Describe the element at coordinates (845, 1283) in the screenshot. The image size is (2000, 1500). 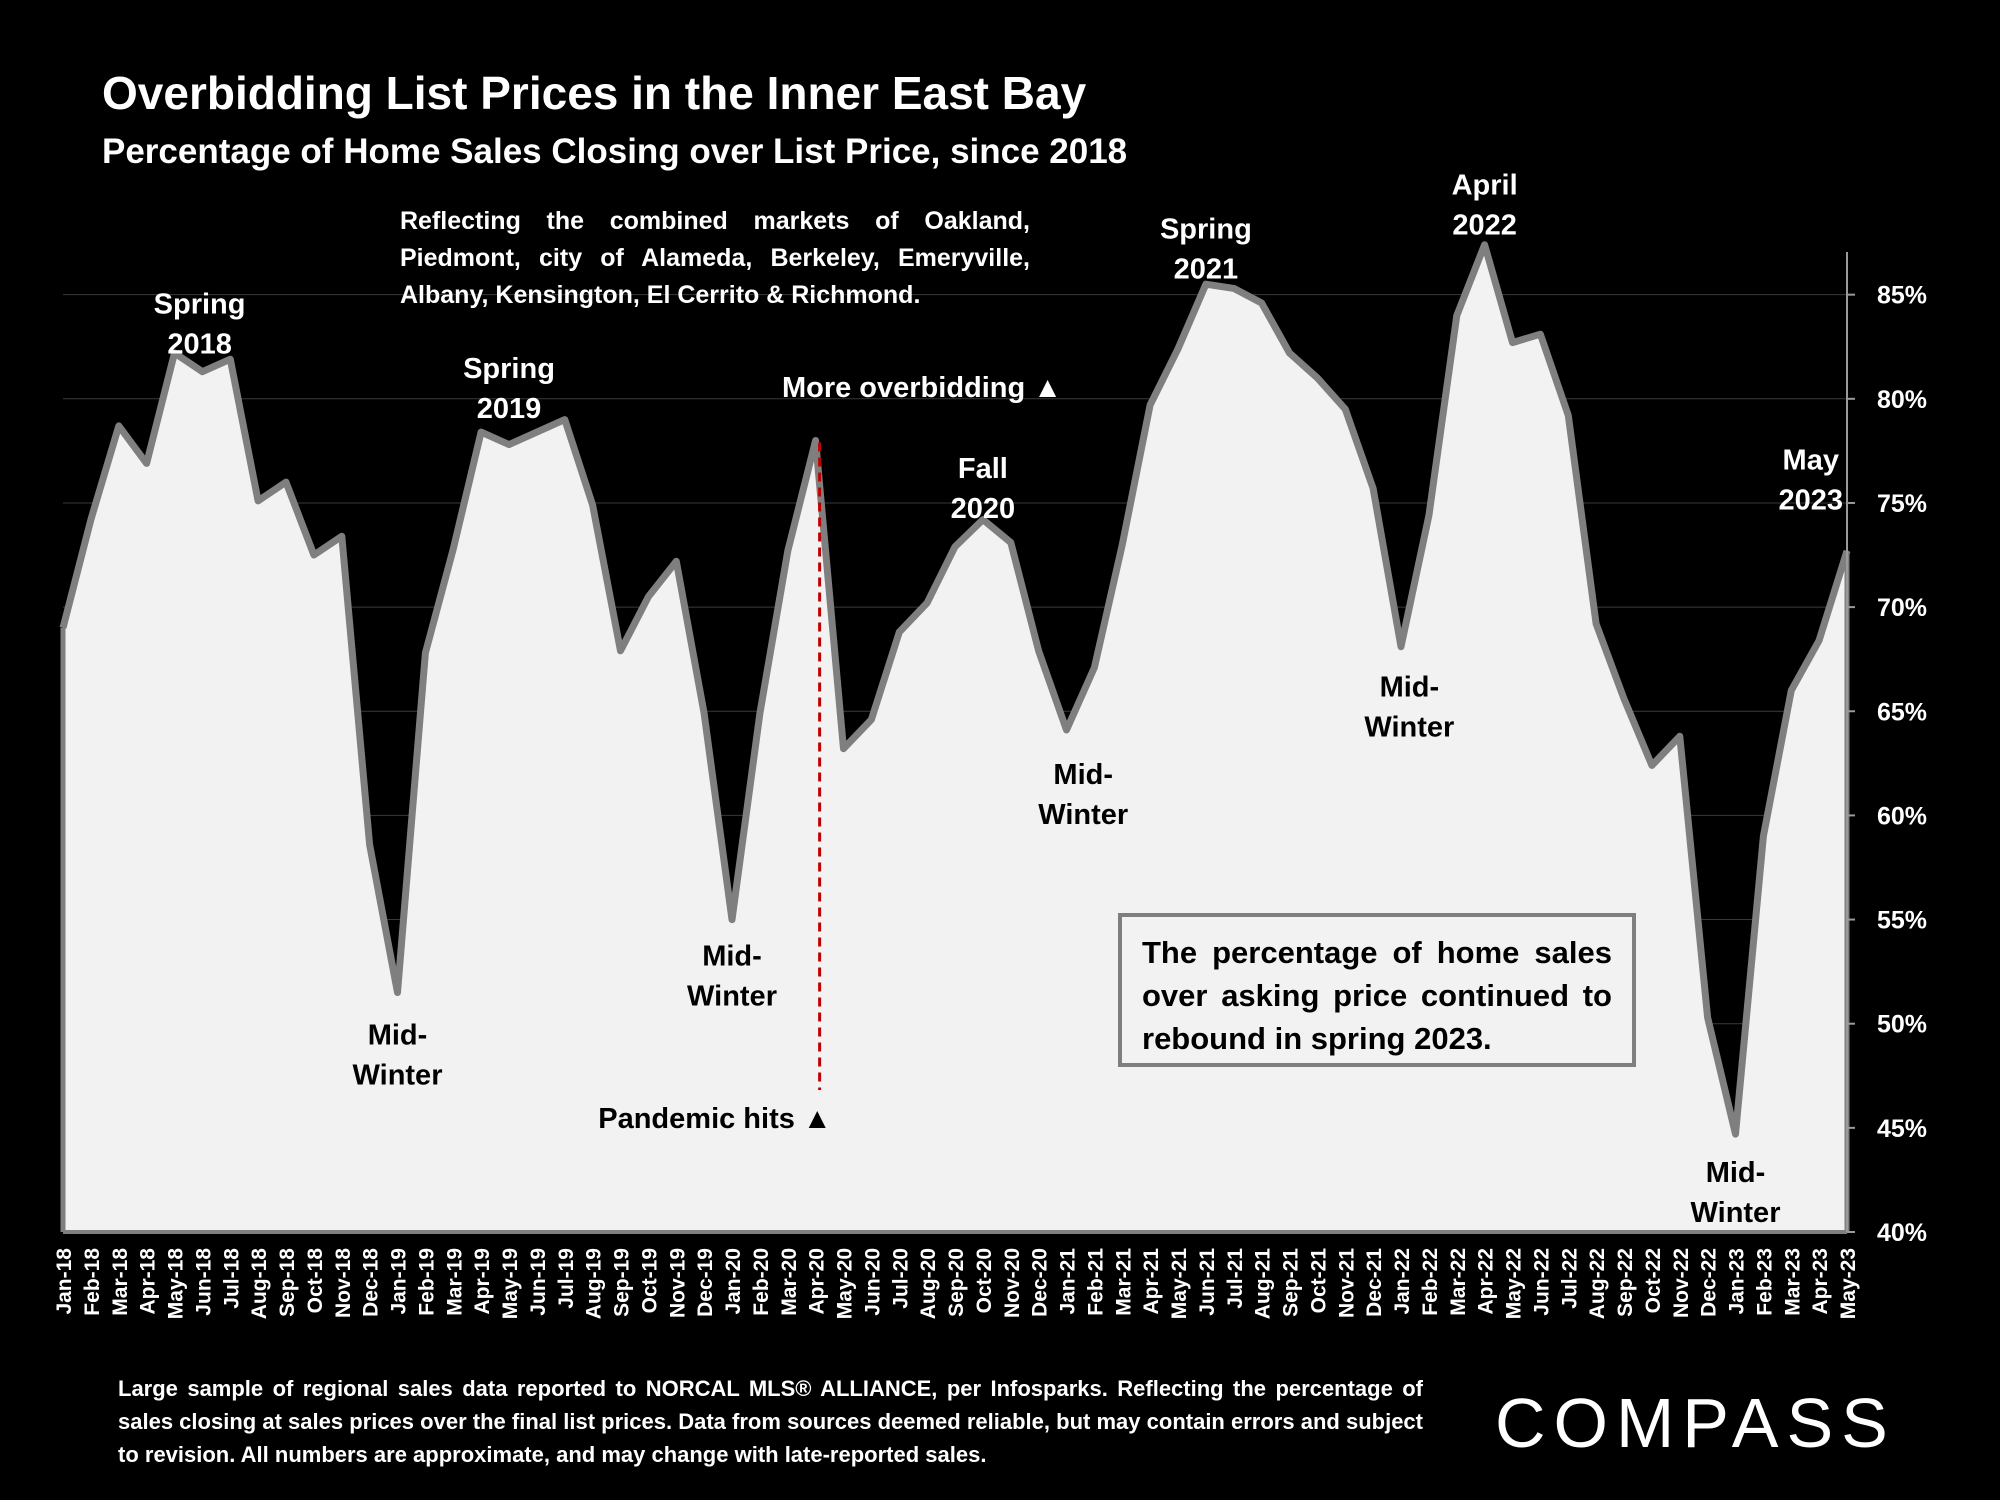
I see `x-tick-label: May-20` at that location.